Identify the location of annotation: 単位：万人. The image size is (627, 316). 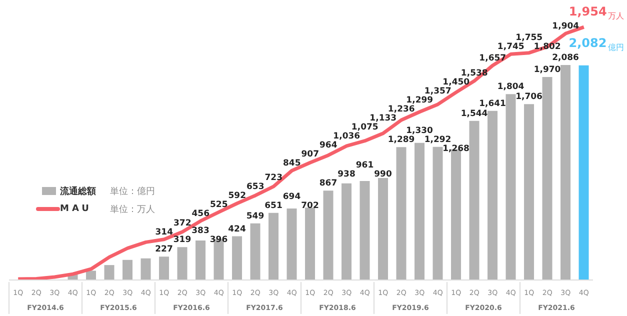
(132, 210).